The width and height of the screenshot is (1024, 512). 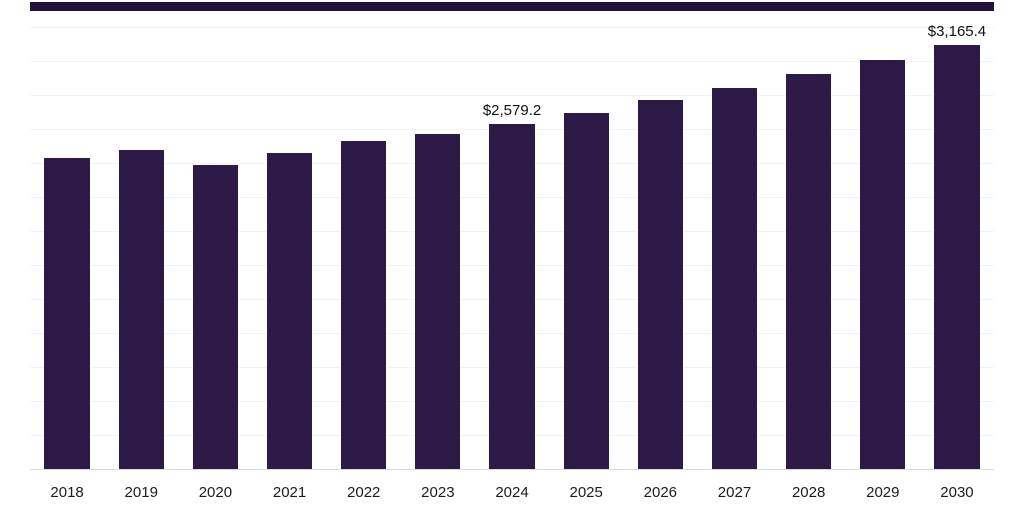 I want to click on bar-2026, so click(x=660, y=284).